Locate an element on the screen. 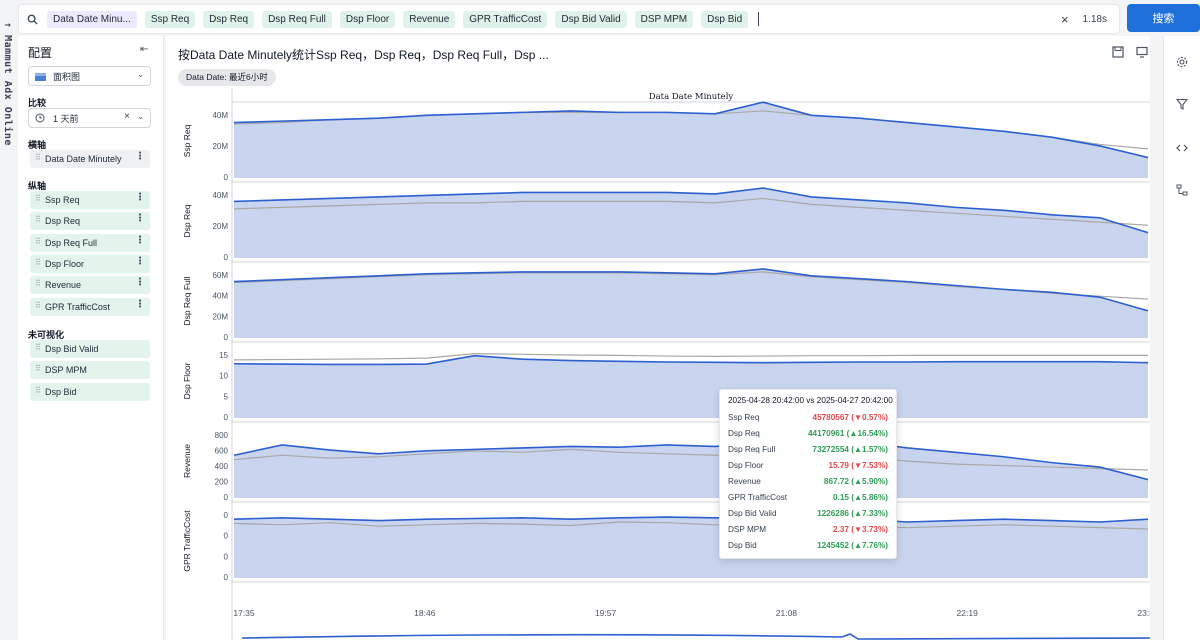 The height and width of the screenshot is (640, 1200). series-current-line is located at coordinates (691, 460).